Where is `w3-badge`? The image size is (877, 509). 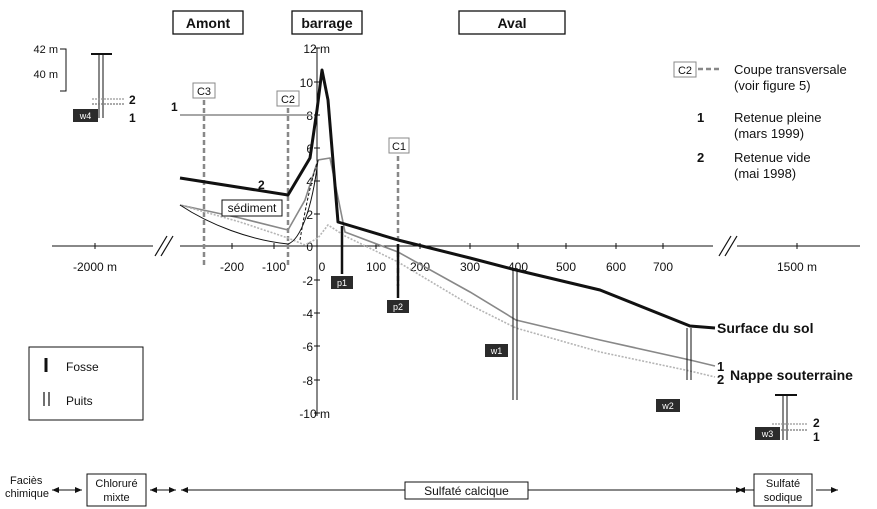 w3-badge is located at coordinates (767, 433).